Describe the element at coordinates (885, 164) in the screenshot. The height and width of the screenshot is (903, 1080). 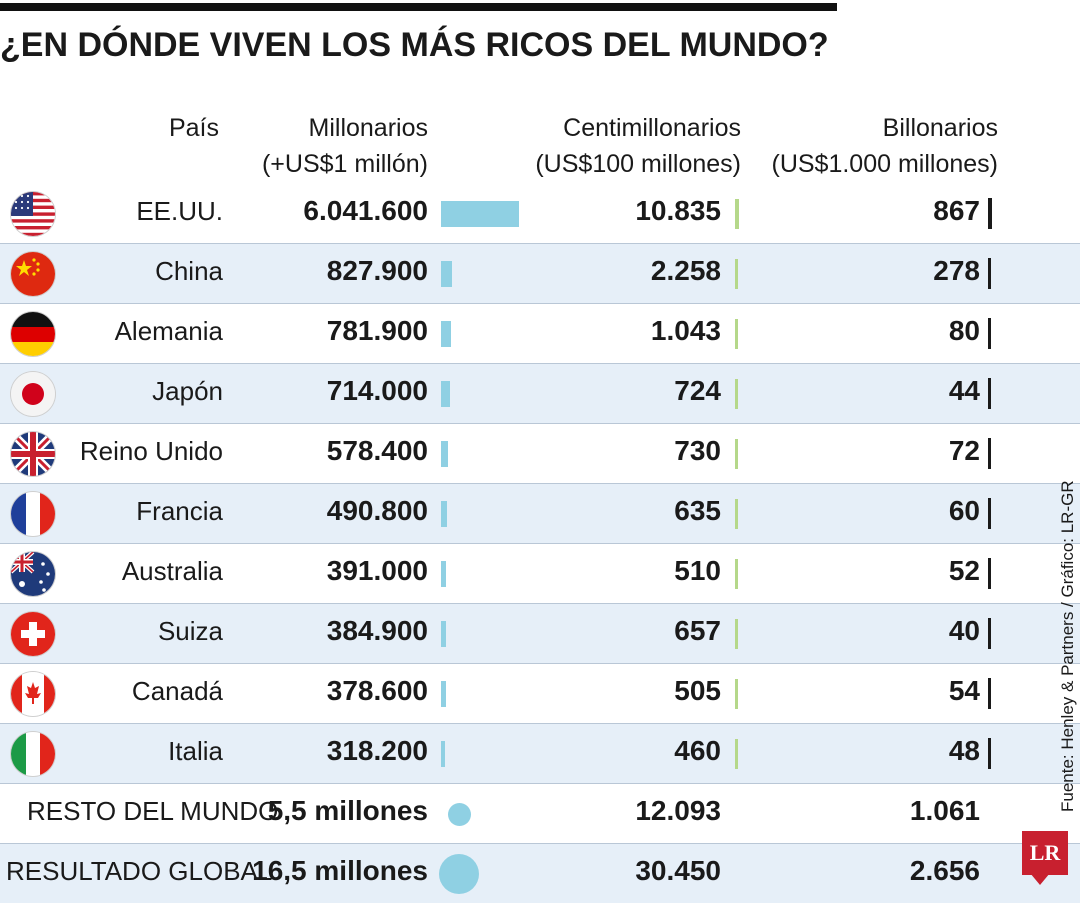
I see `header-billionaires-unit: (US$1.000 millones)` at that location.